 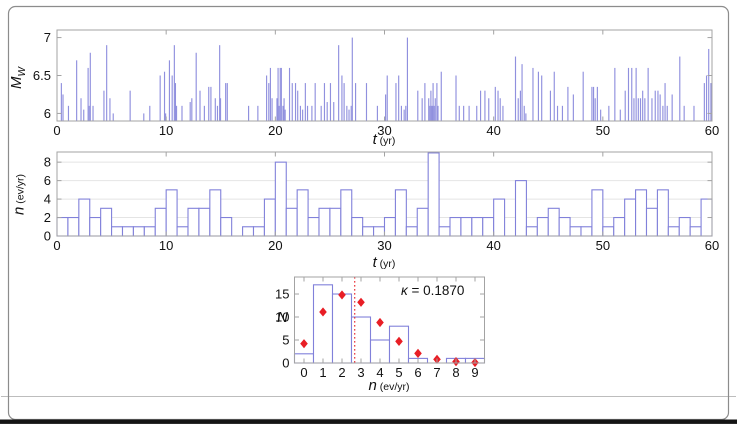 What do you see at coordinates (19, 211) in the screenshot?
I see `rate-y-label-letter: n` at bounding box center [19, 211].